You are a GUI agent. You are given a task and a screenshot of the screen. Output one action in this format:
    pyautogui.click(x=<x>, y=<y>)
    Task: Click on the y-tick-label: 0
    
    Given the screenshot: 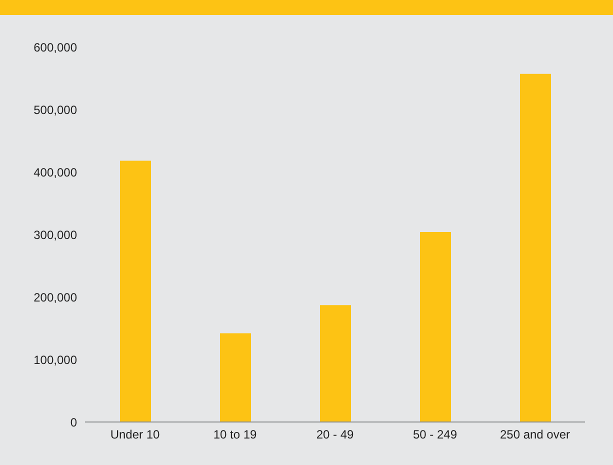 What is the action you would take?
    pyautogui.click(x=74, y=422)
    